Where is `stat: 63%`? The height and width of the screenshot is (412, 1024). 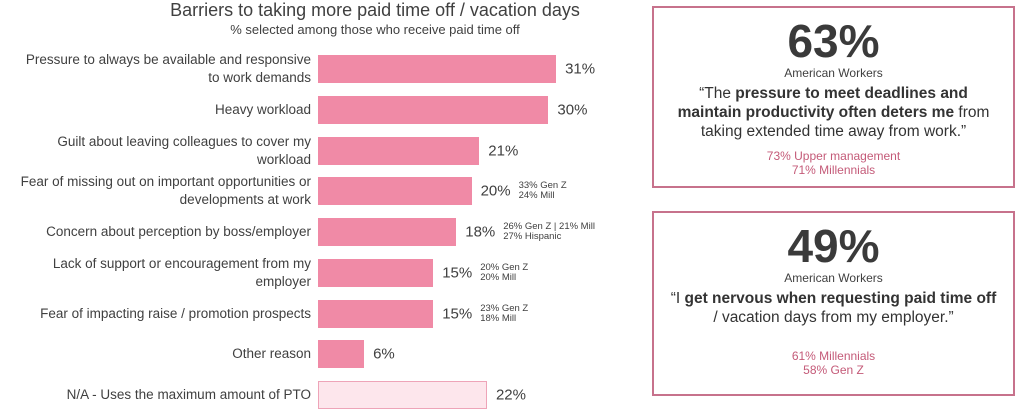 stat: 63% is located at coordinates (833, 41).